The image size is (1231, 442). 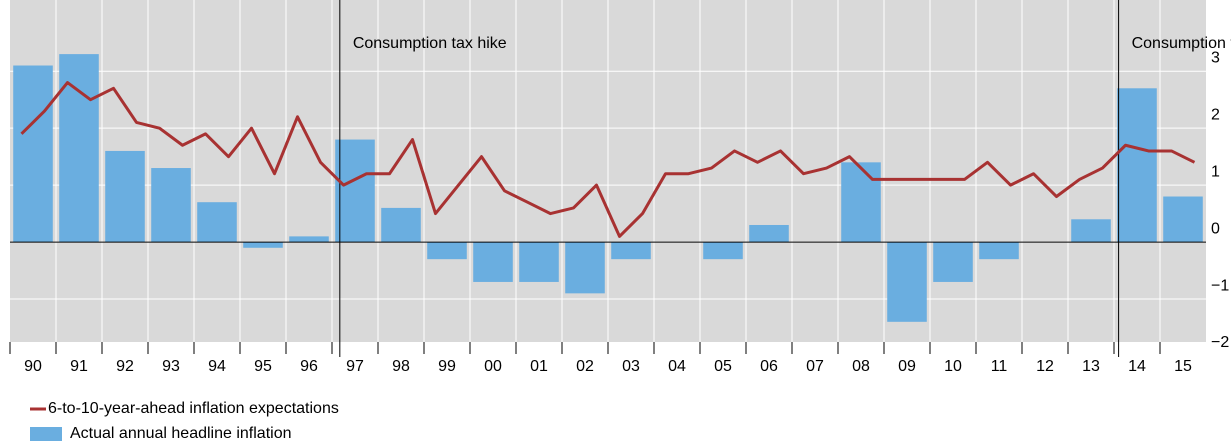 I want to click on x-tick-label: 98, so click(x=401, y=366).